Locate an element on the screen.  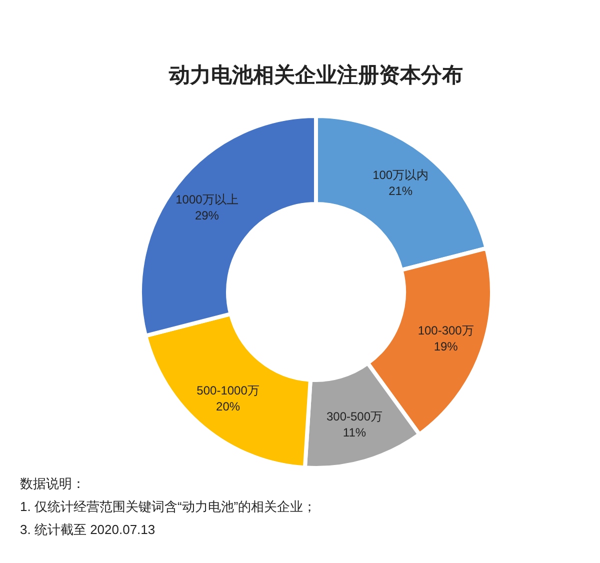
slice-label: 500-1000万 is located at coordinates (228, 390).